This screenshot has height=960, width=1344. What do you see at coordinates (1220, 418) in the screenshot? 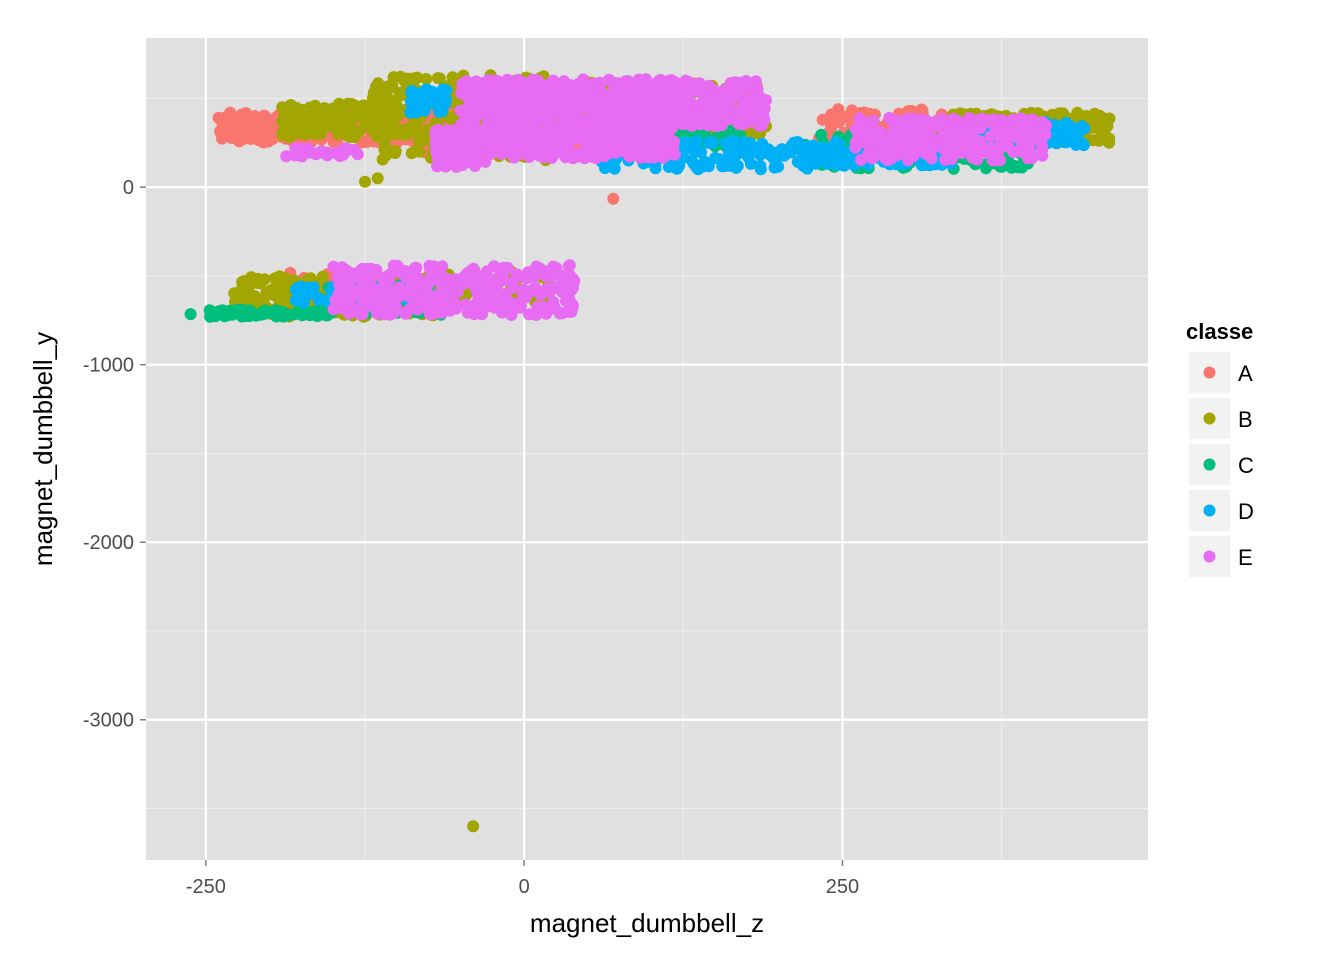
I see `legend-entry-B: B` at bounding box center [1220, 418].